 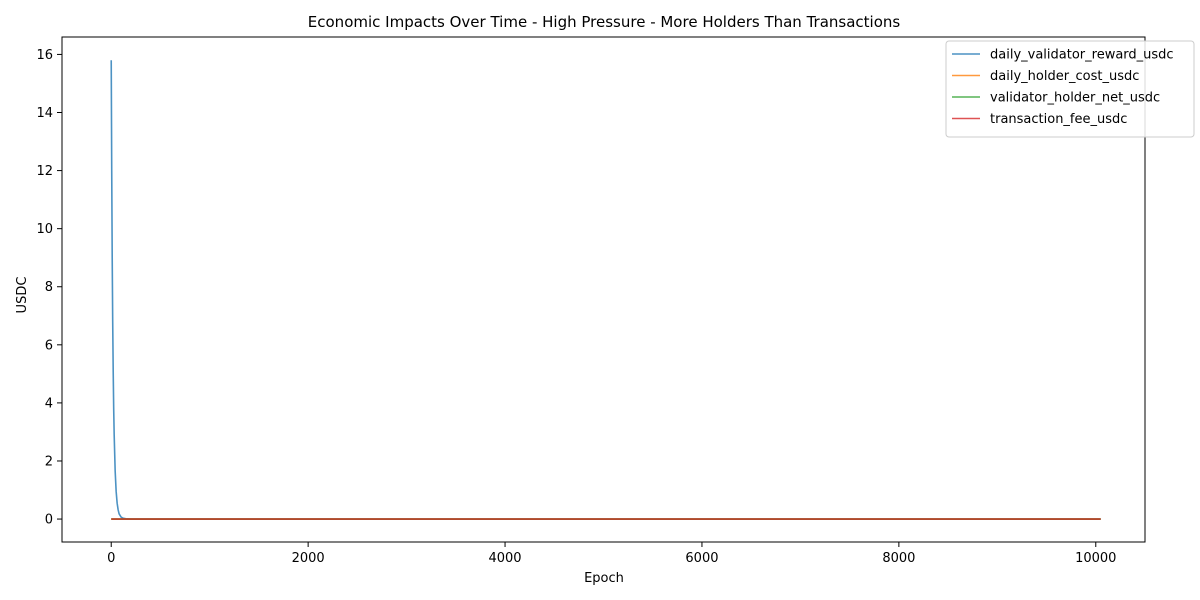 What do you see at coordinates (1058, 119) in the screenshot?
I see `legend-label: transaction_fee_usdc` at bounding box center [1058, 119].